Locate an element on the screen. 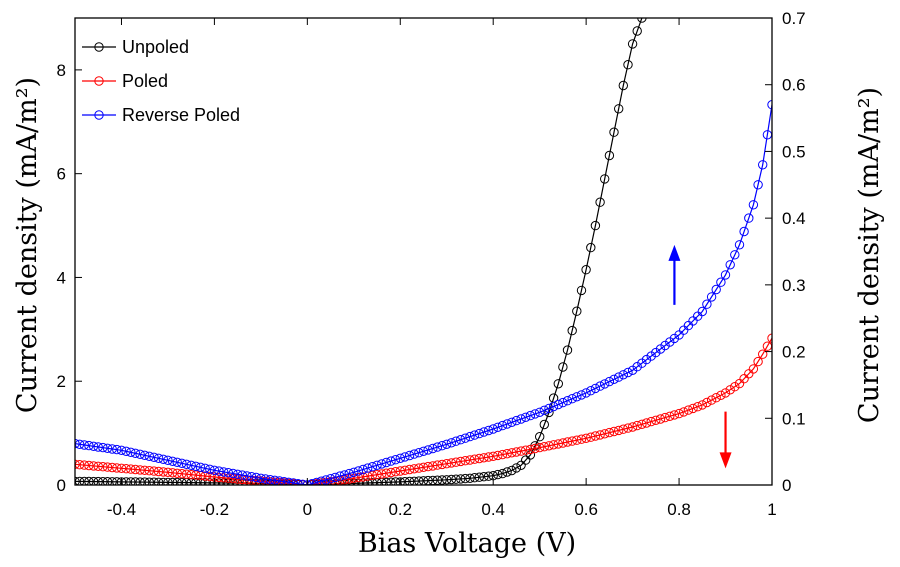  y-left-tick-label: 6 is located at coordinates (61, 174).